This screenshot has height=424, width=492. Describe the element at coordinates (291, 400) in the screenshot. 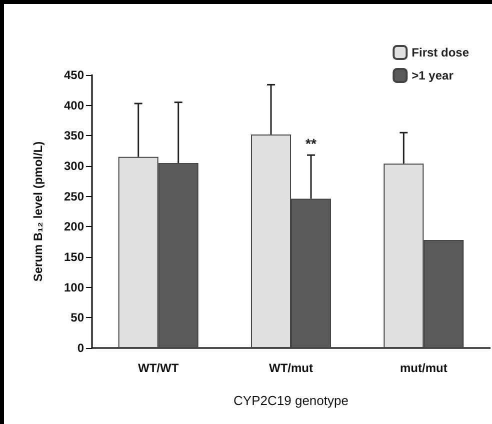

I see `x-axis-title: CYP2C19 genotype` at that location.